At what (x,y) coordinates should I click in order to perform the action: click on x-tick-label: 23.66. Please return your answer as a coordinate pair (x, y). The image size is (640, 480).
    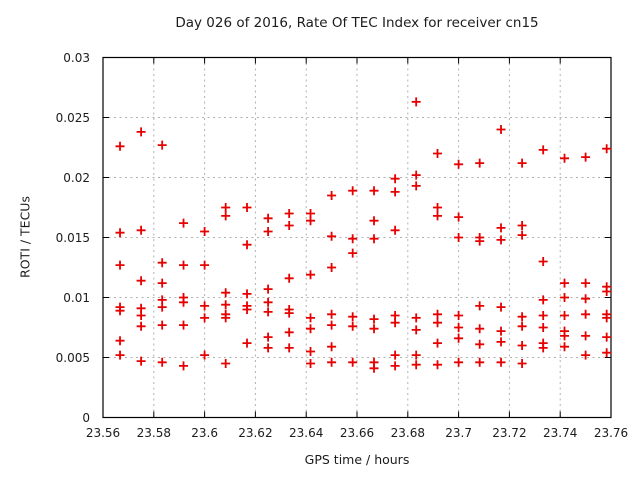
    Looking at the image, I should click on (357, 433).